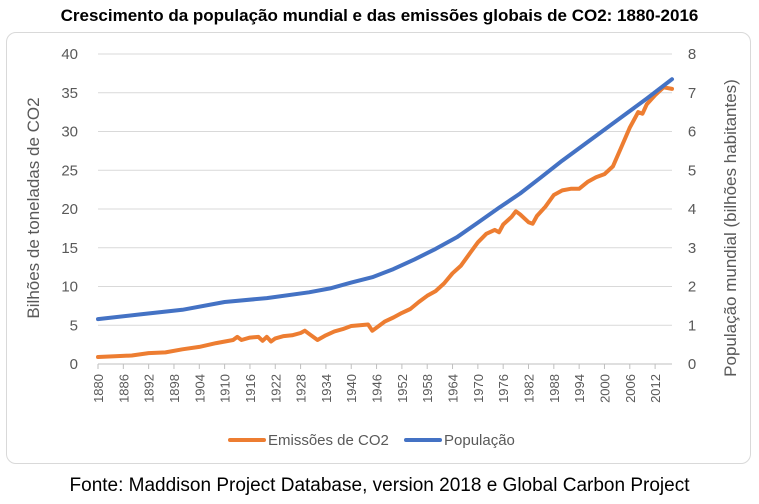 The image size is (759, 504). I want to click on y2-tick-label: 4, so click(692, 209).